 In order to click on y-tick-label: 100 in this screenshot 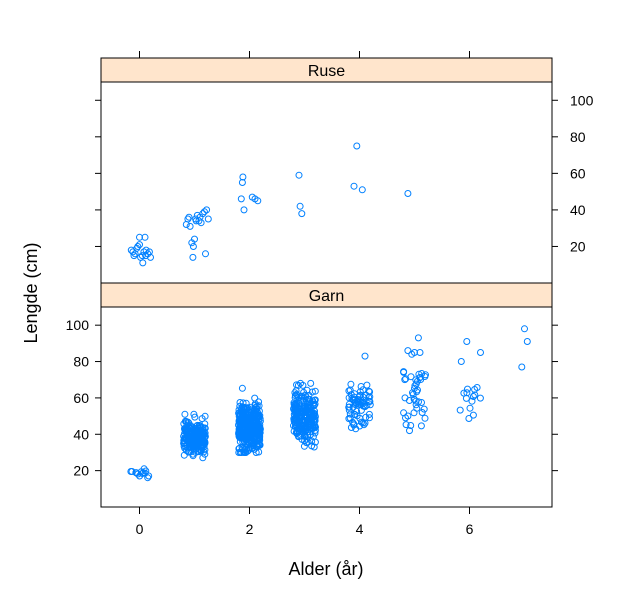, I will do `click(78, 325)`.